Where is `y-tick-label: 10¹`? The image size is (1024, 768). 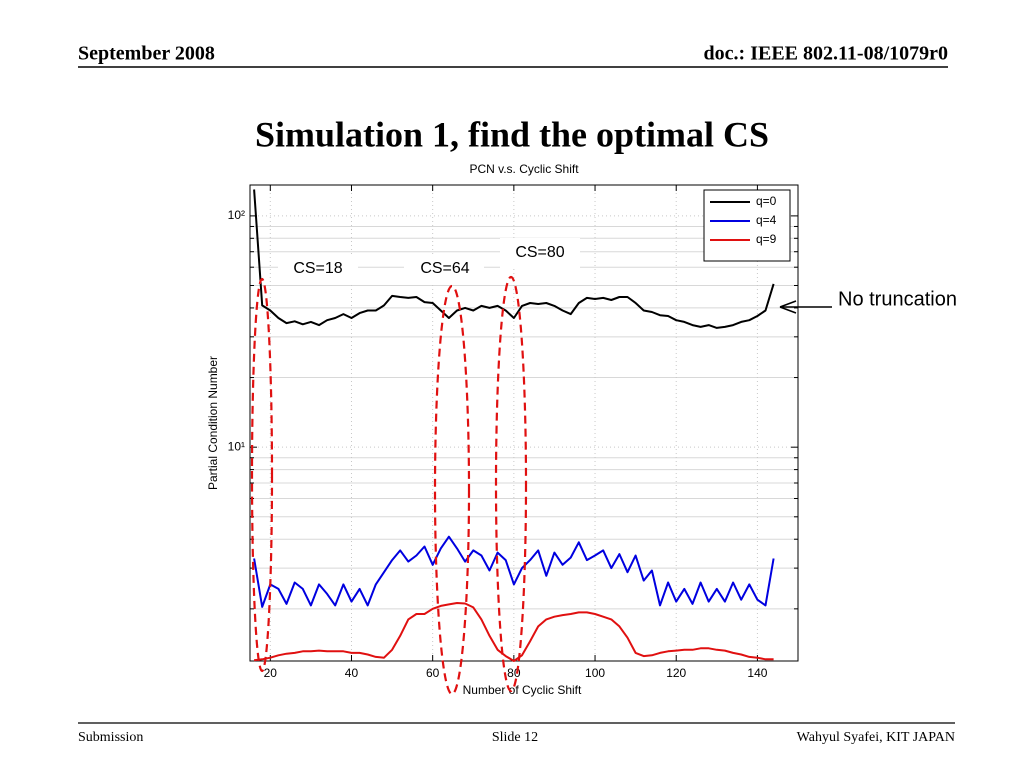
y-tick-label: 10¹ is located at coordinates (236, 446).